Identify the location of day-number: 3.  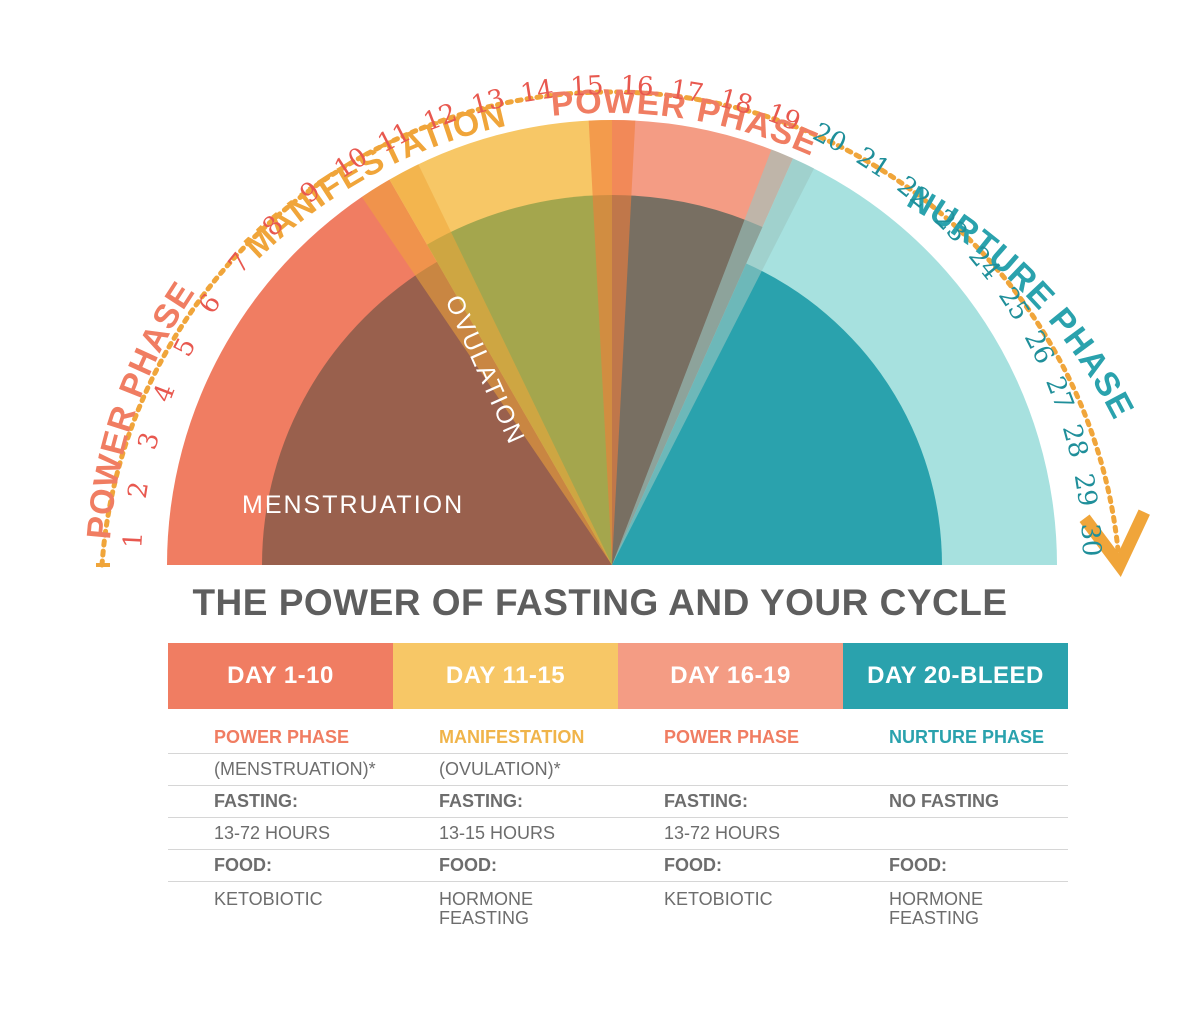
(149, 441).